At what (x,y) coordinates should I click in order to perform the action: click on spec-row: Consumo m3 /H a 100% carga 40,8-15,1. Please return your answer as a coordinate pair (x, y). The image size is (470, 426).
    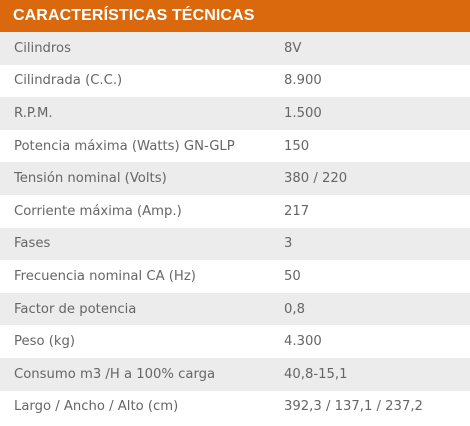
    Looking at the image, I should click on (235, 374).